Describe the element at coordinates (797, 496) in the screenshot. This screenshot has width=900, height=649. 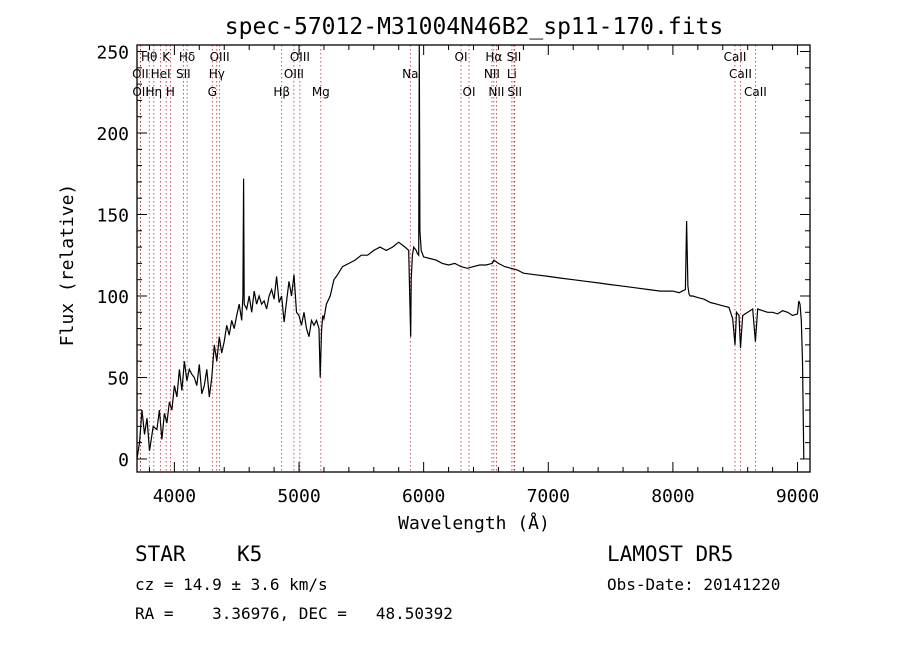
I see `x-tick-label: 9000` at that location.